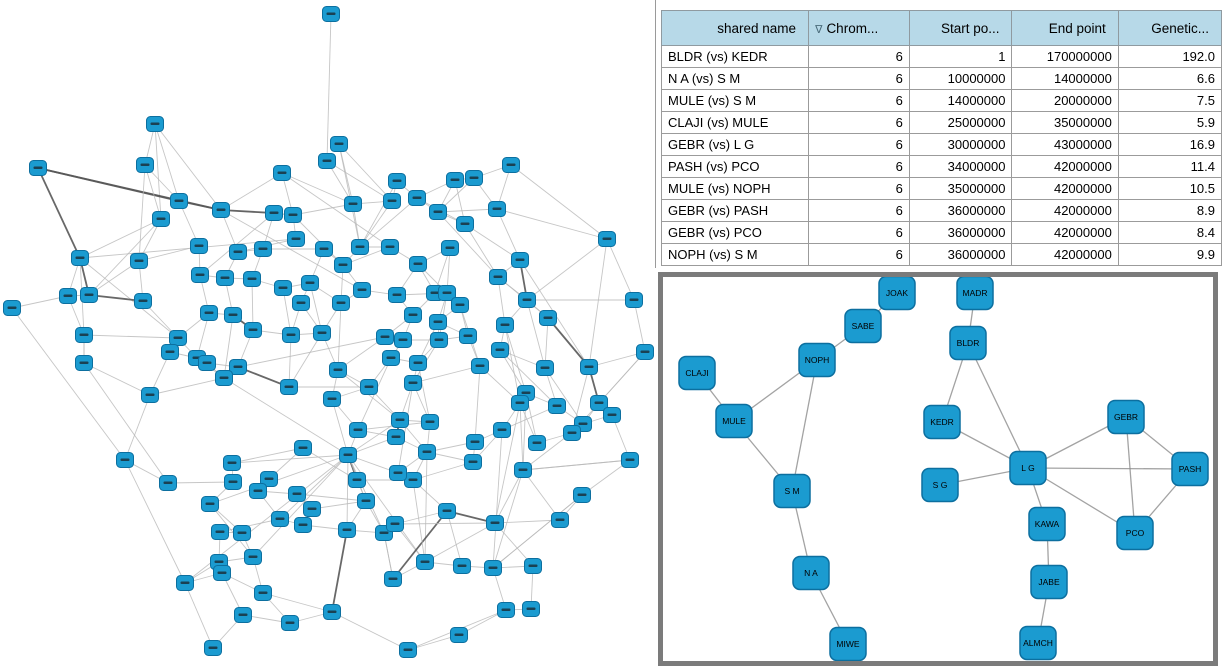 The image size is (1222, 669). What do you see at coordinates (960, 144) in the screenshot?
I see `table-cell: 30000000` at bounding box center [960, 144].